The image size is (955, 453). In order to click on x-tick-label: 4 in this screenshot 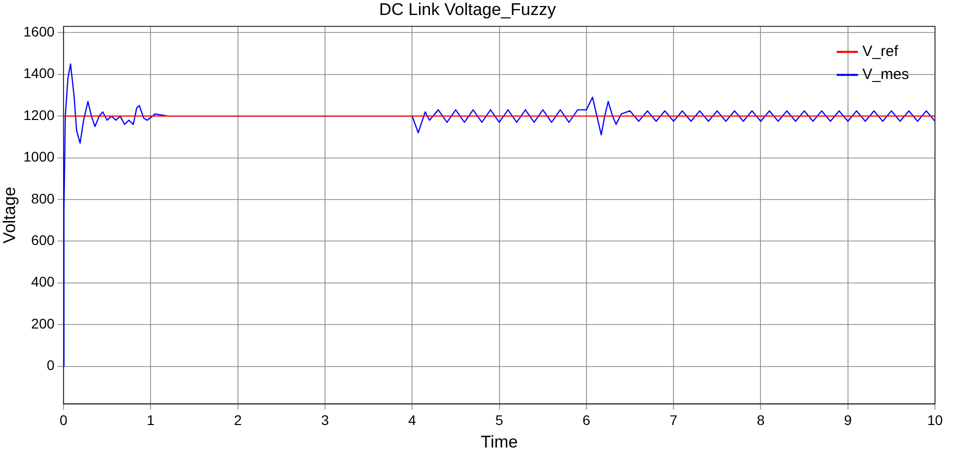, I will do `click(412, 420)`.